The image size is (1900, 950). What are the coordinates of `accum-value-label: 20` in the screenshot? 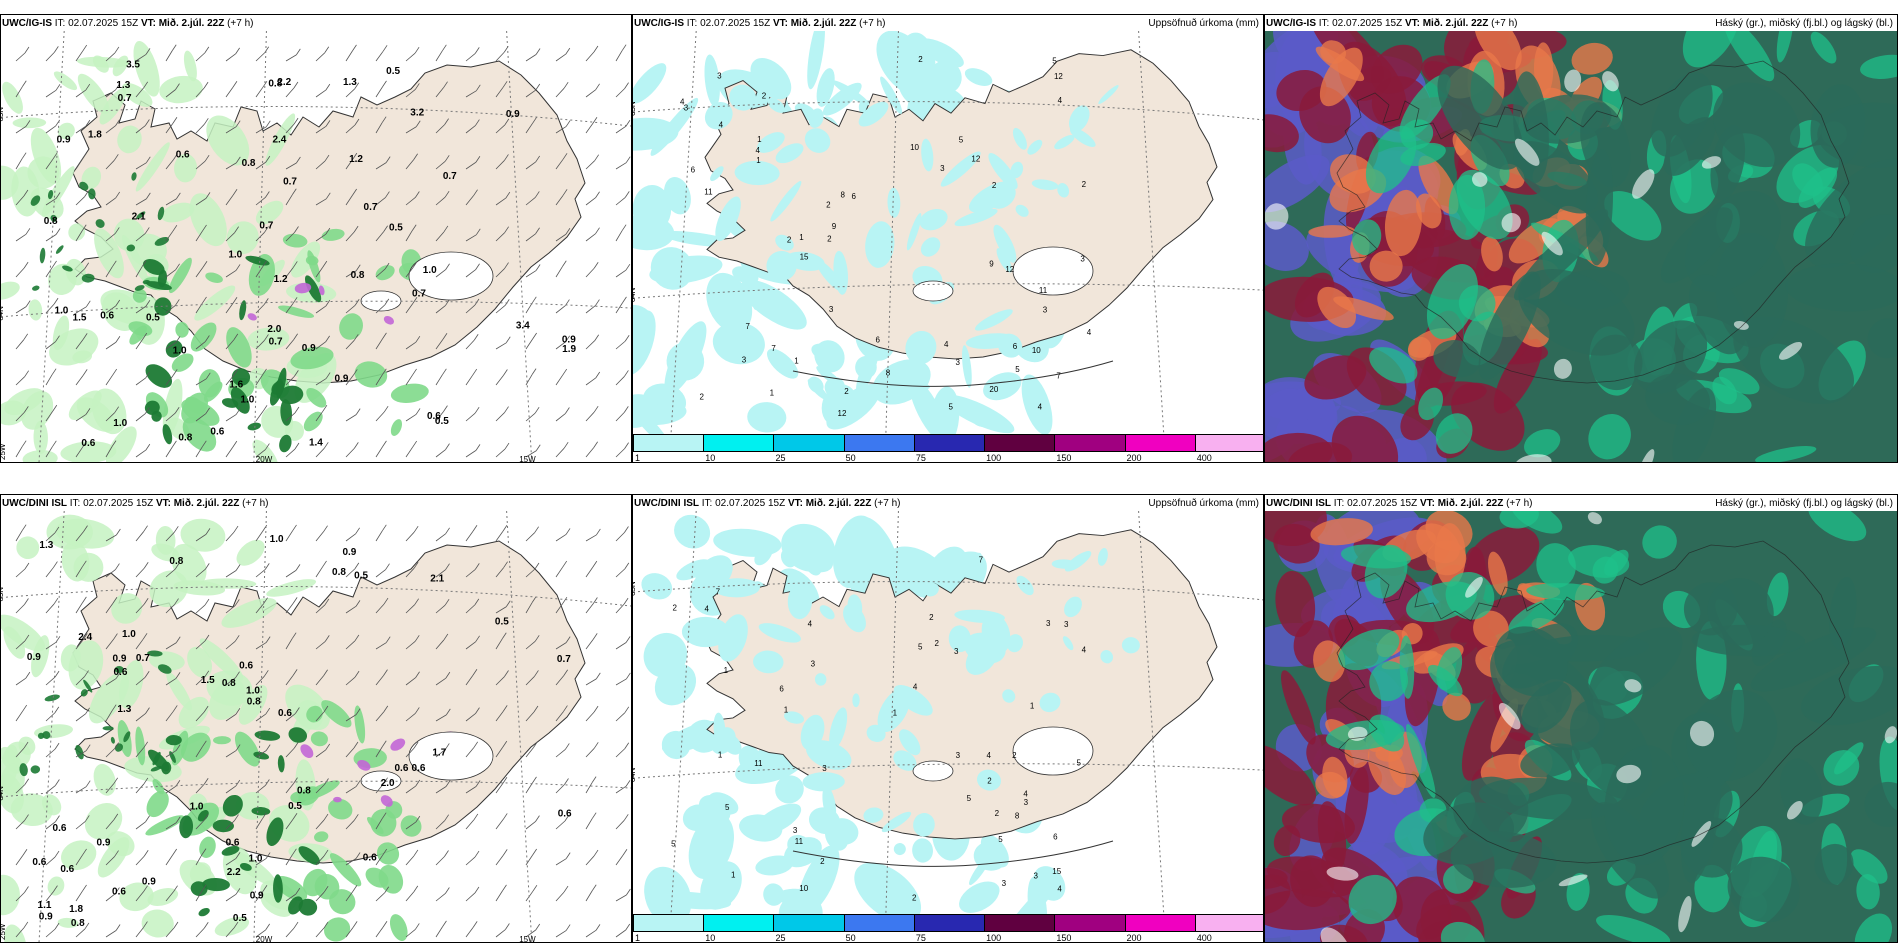 It's located at (993, 389).